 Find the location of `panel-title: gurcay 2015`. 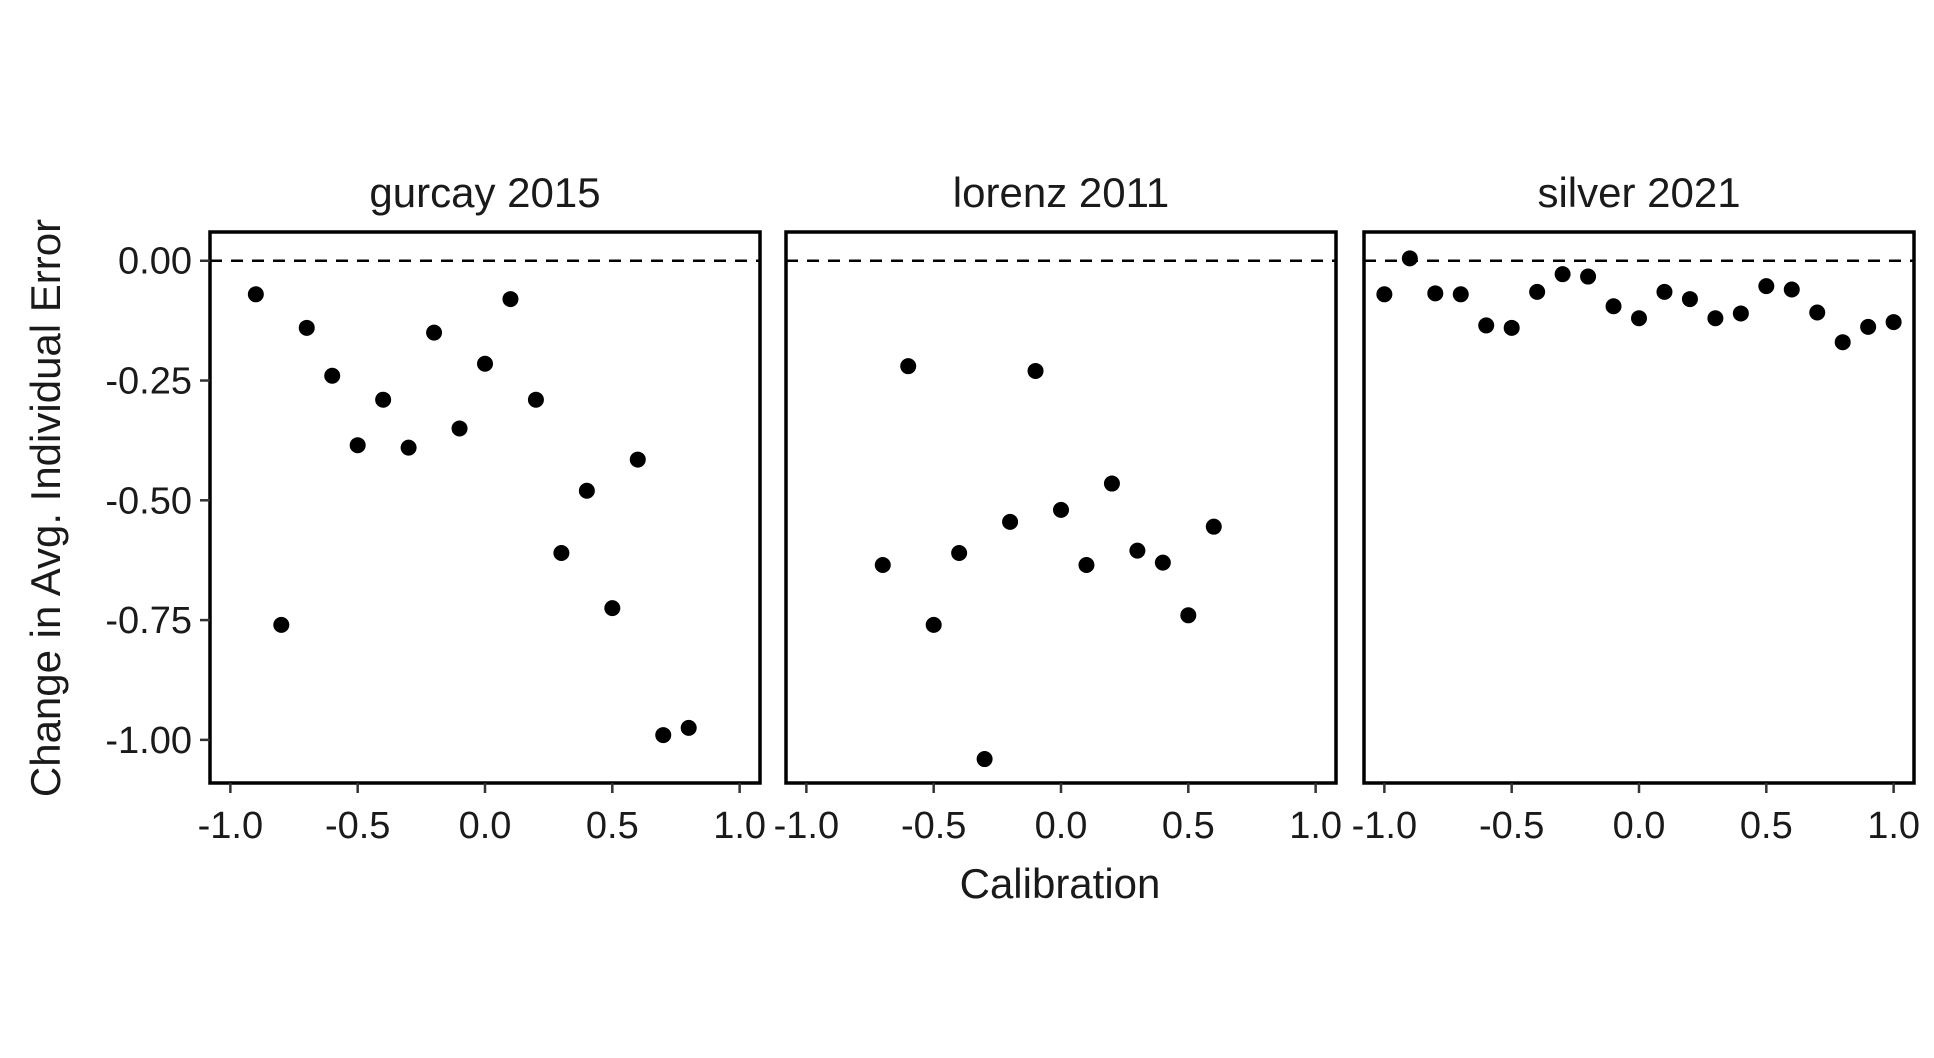

panel-title: gurcay 2015 is located at coordinates (484, 192).